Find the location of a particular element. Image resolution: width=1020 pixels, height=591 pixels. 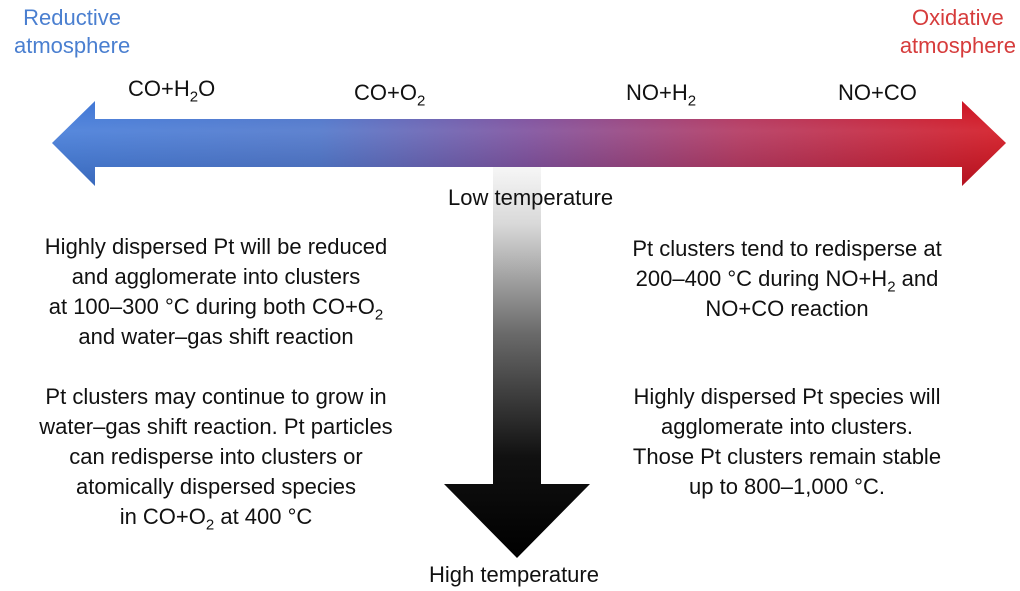

reaction-co-o2: CO+O2 is located at coordinates (390, 95).